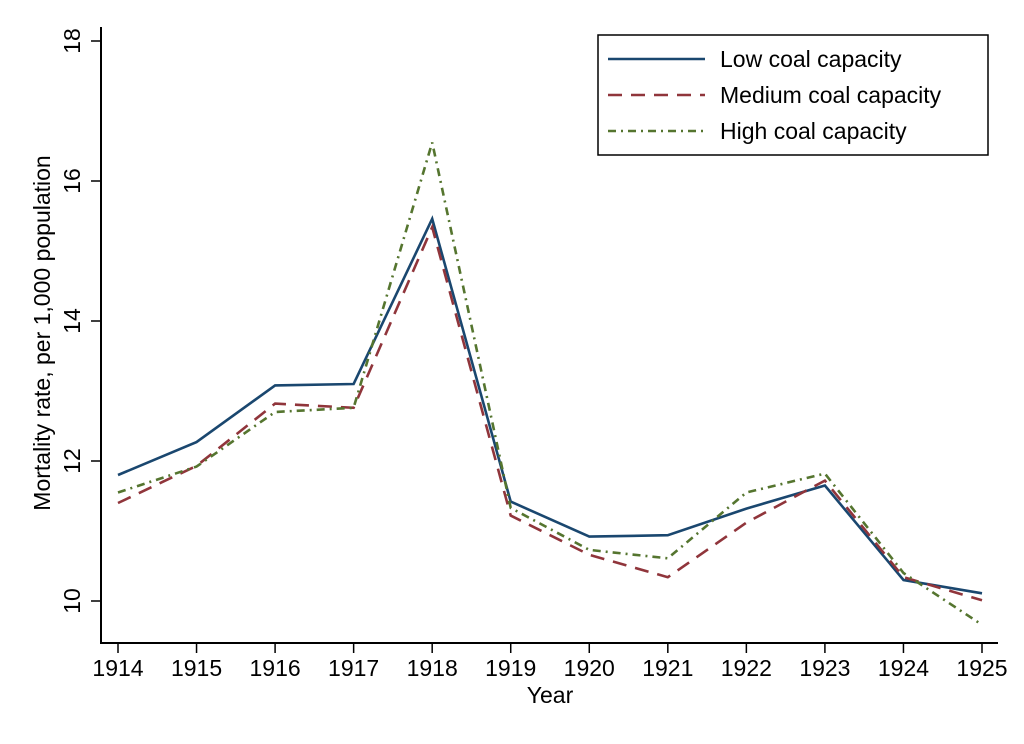 The height and width of the screenshot is (744, 1024). I want to click on legend-label: Medium coal capacity, so click(831, 95).